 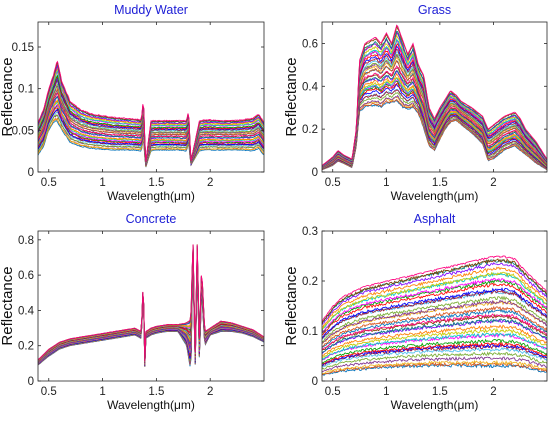 I want to click on chart-title: Asphalt, so click(x=435, y=219).